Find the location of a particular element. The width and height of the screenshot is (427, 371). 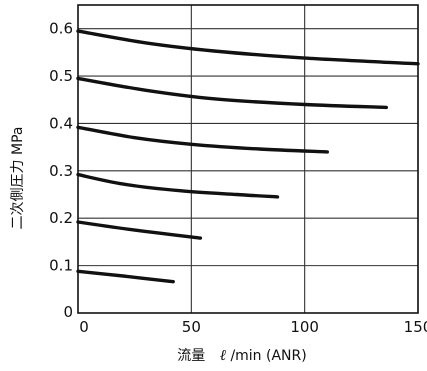

y-tick-label-2: 0.3 is located at coordinates (61, 171).